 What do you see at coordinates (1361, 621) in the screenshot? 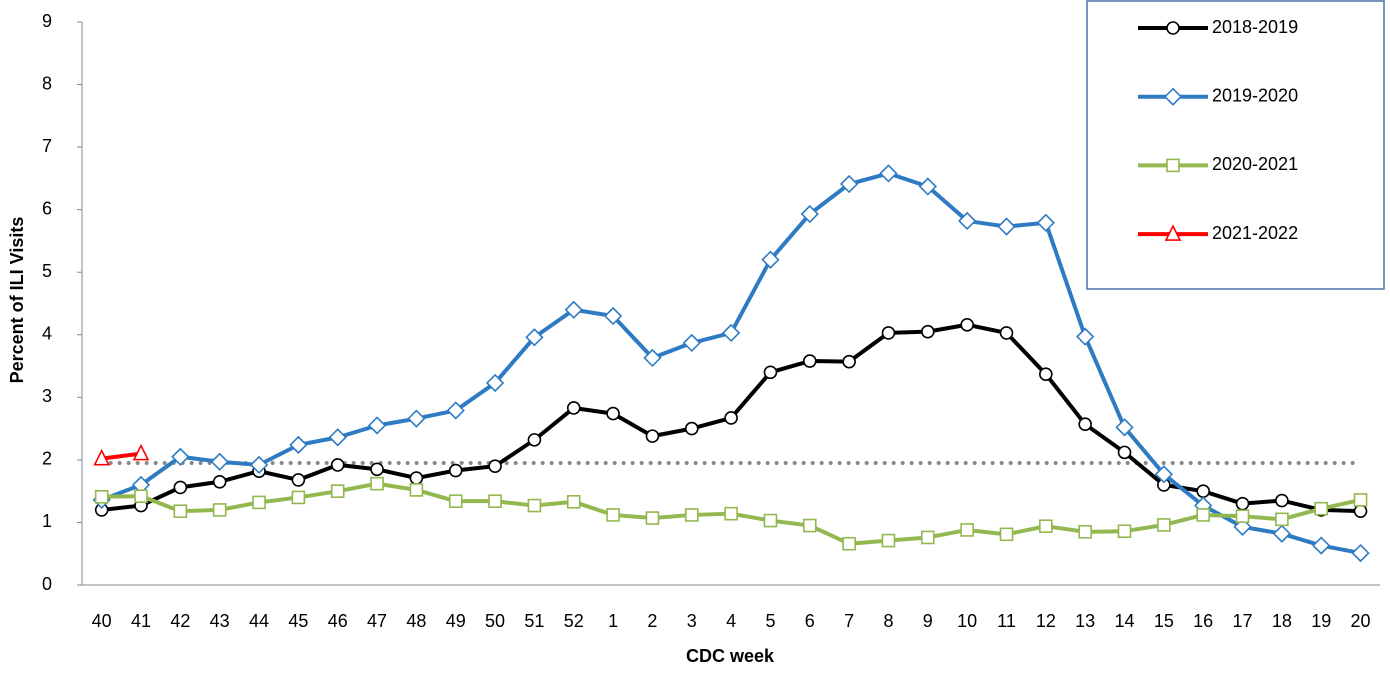
I see `x-tick-label: 20` at bounding box center [1361, 621].